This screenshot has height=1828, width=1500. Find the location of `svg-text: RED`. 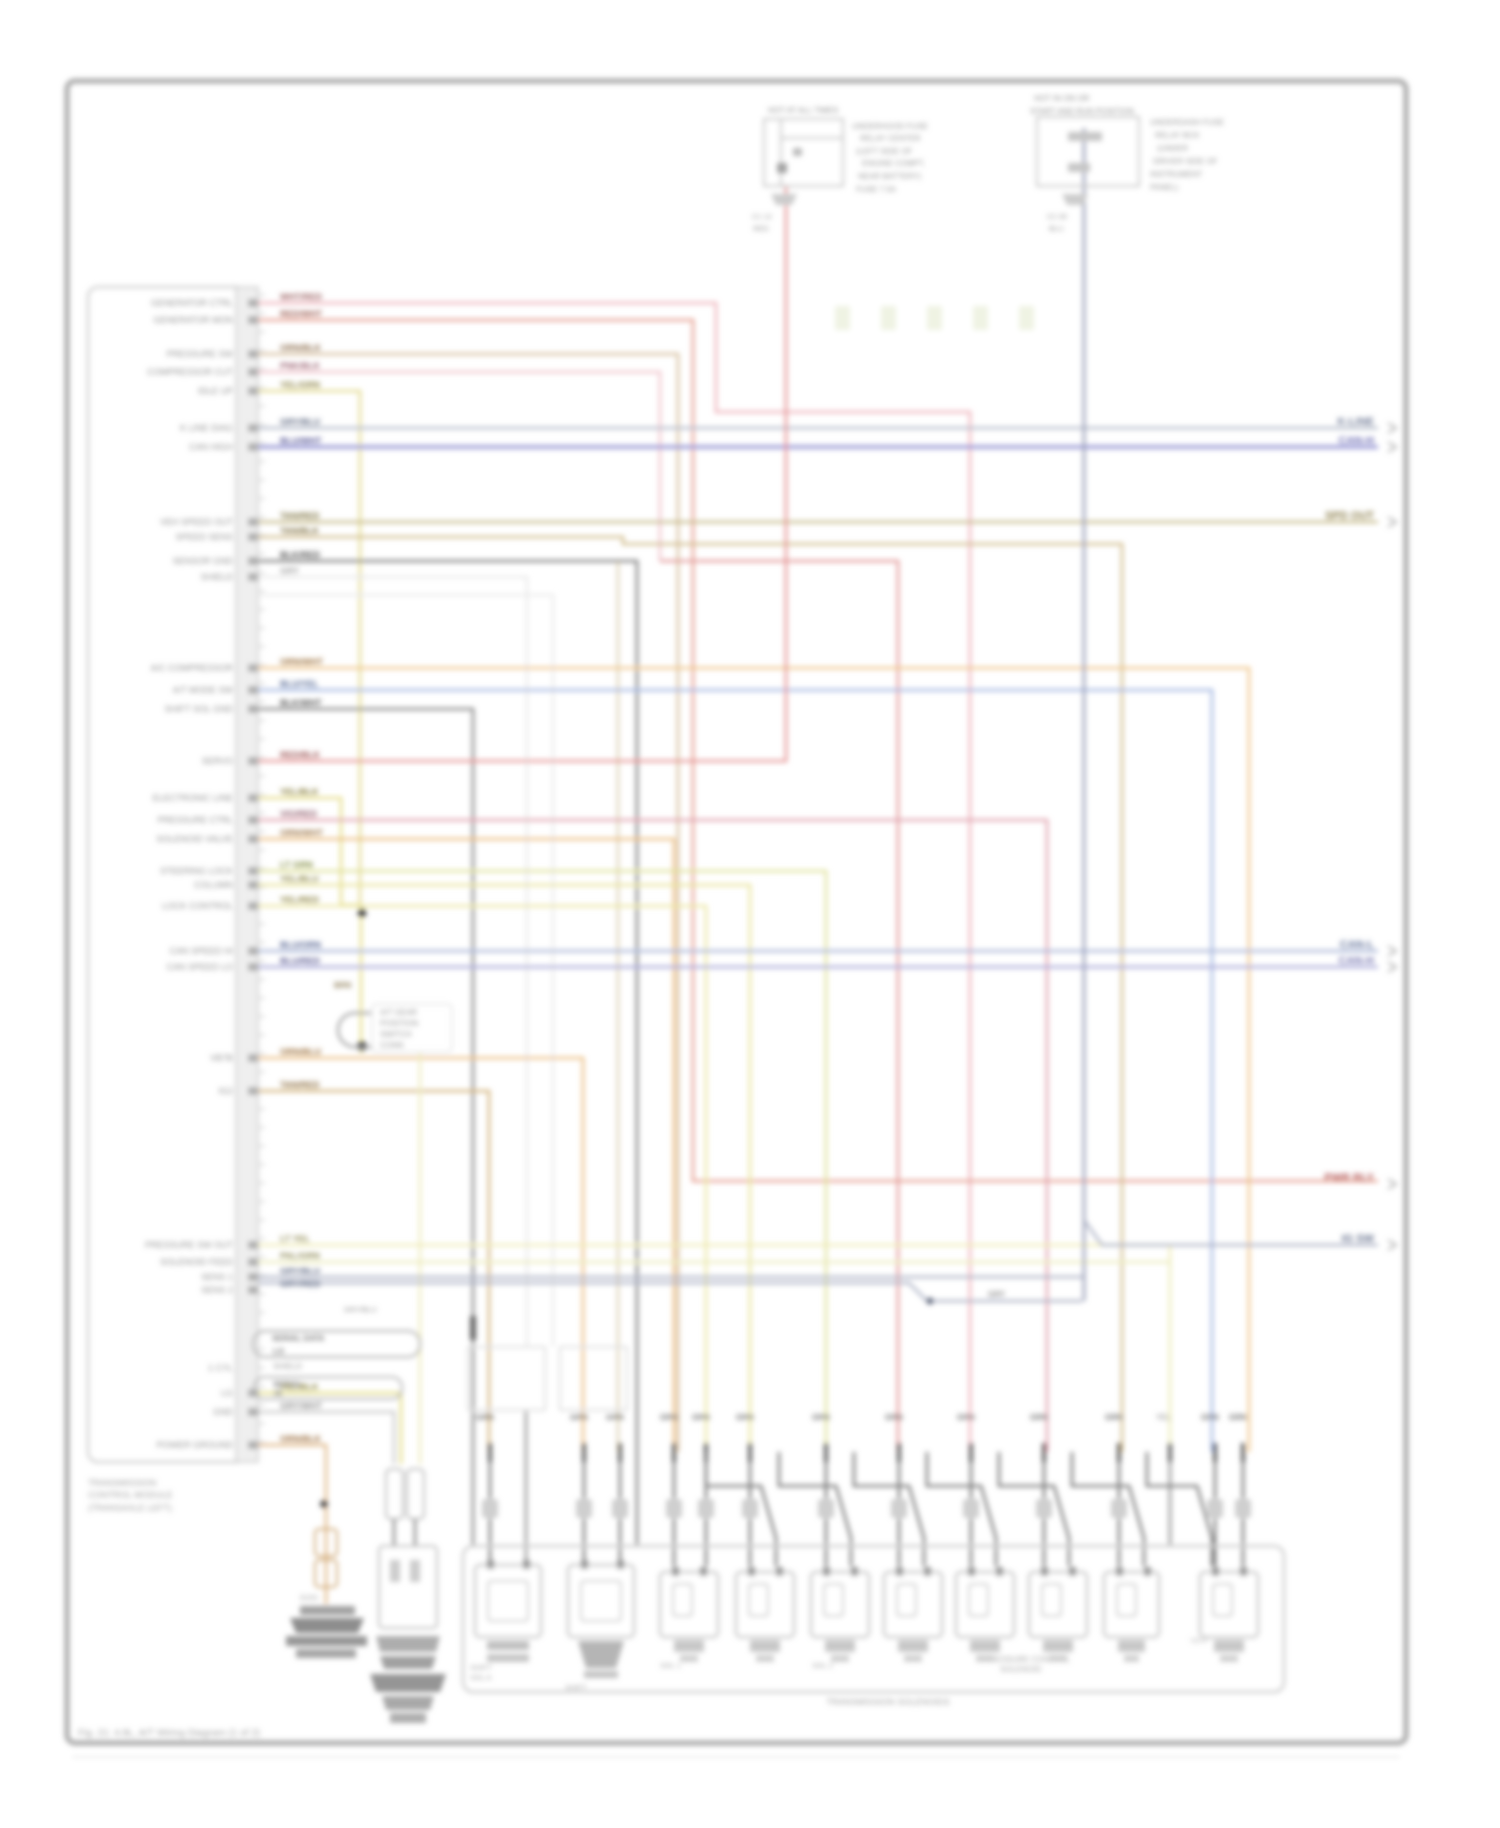

svg-text: RED is located at coordinates (761, 228).